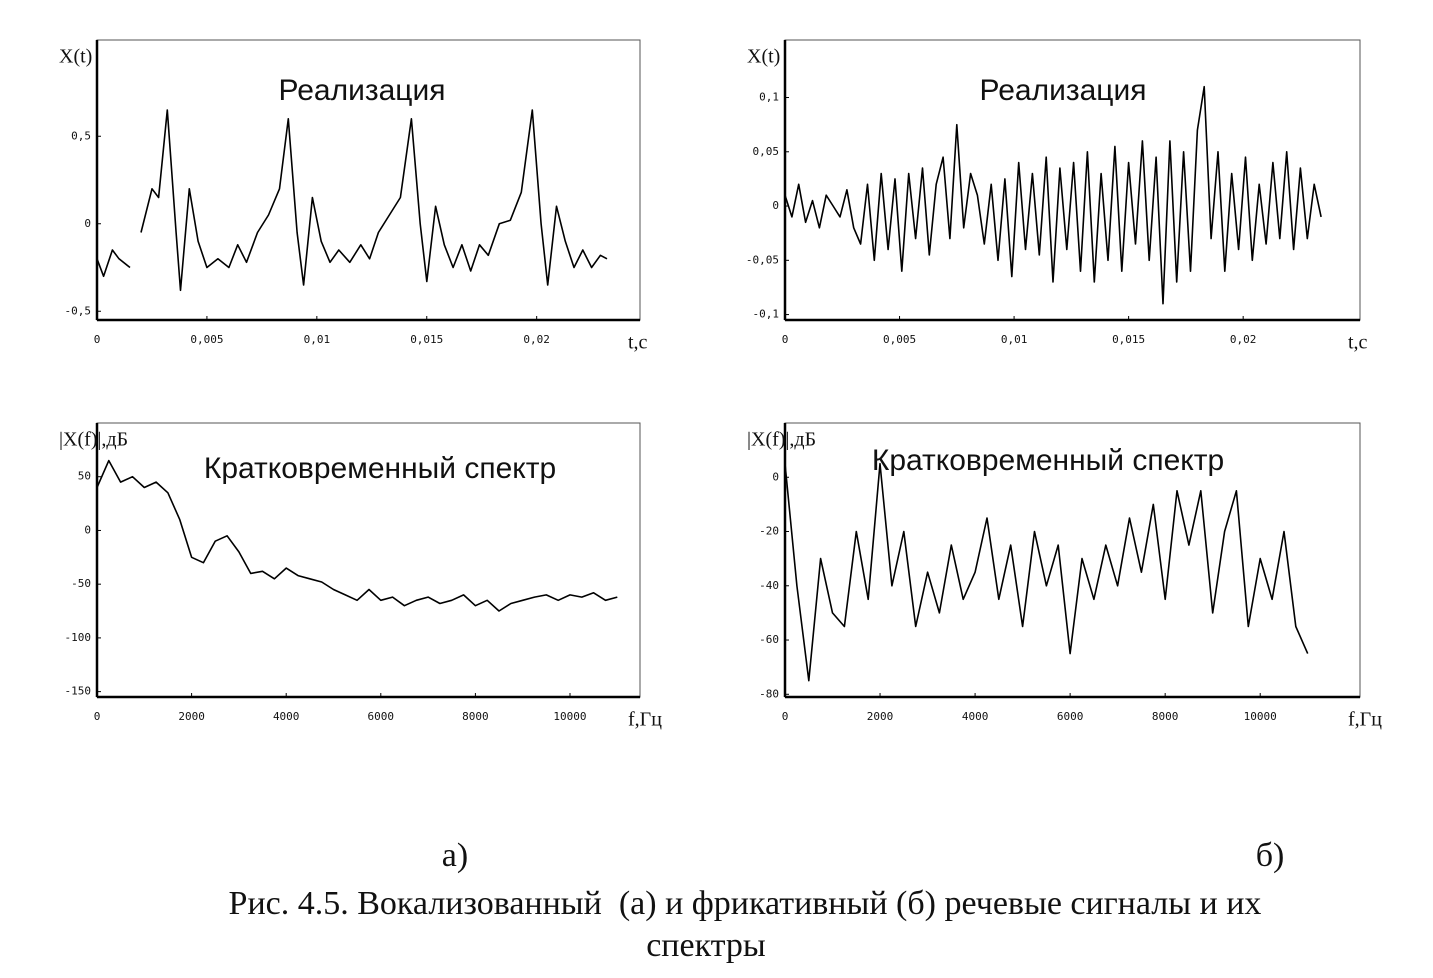 This screenshot has width=1433, height=978. Describe the element at coordinates (81, 583) in the screenshot. I see `y-tick-label: -50` at that location.